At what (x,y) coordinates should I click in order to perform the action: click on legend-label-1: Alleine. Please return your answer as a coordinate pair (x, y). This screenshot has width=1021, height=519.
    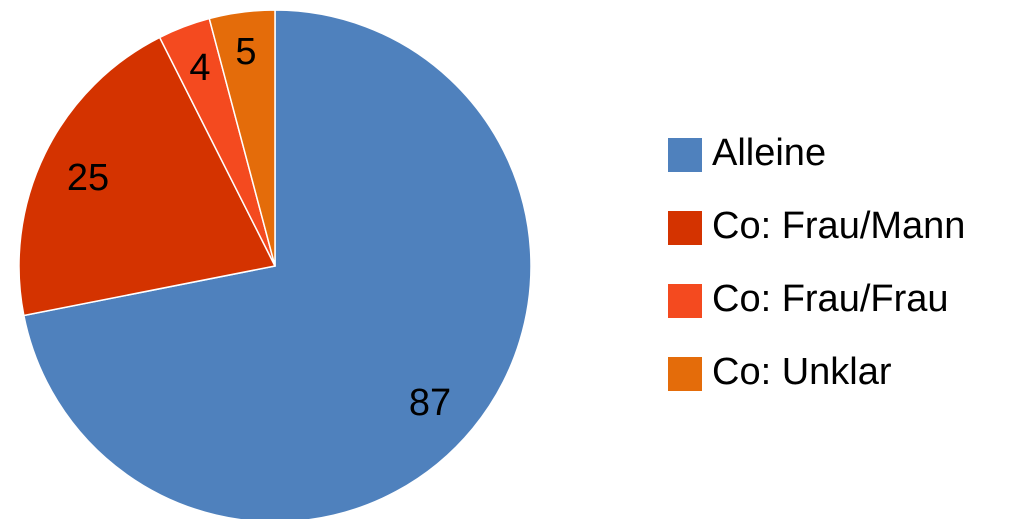
    Looking at the image, I should click on (769, 153).